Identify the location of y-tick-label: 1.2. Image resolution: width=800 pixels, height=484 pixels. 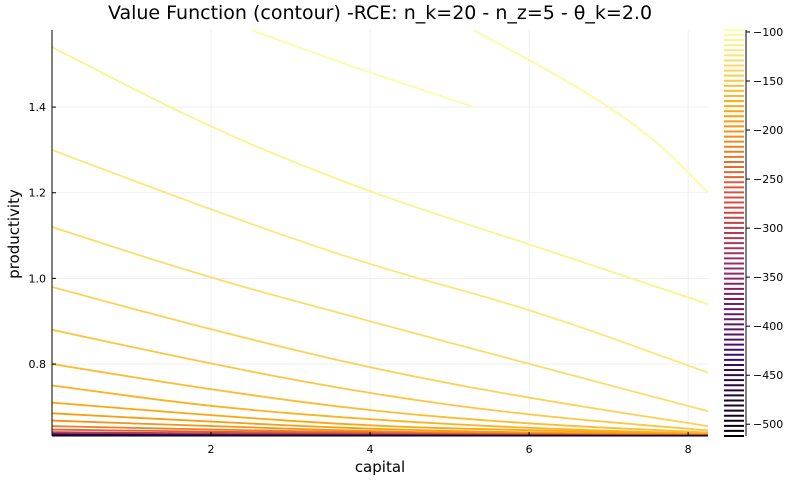
(38, 193).